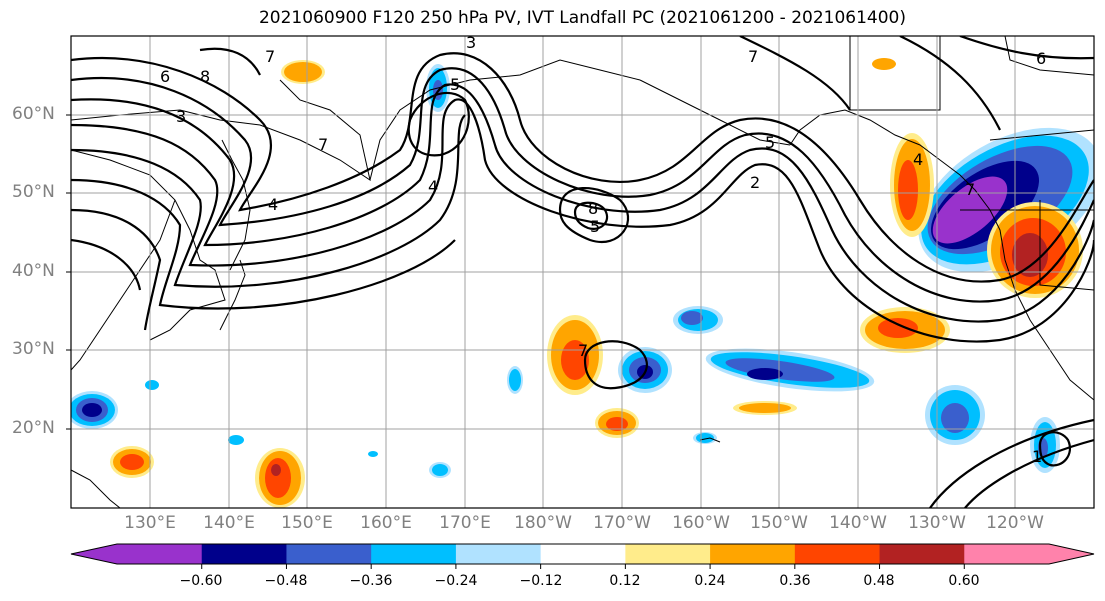  Describe the element at coordinates (879, 581) in the screenshot. I see `colorbar-label: 0.48` at that location.